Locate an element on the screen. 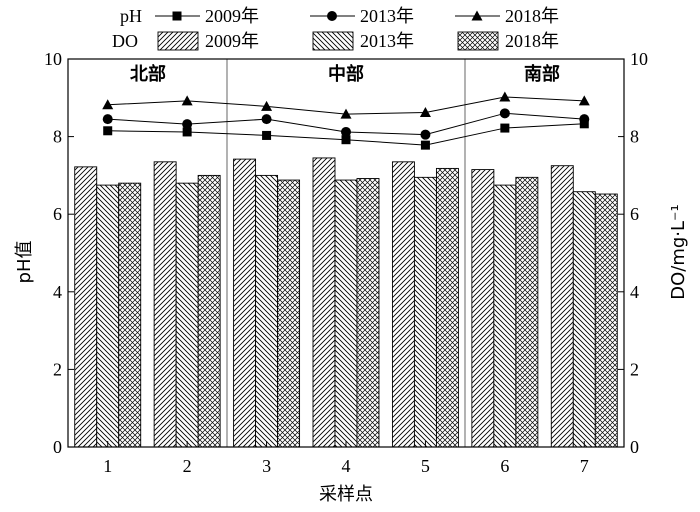  x-tick-label-2: 2 is located at coordinates (187, 466).